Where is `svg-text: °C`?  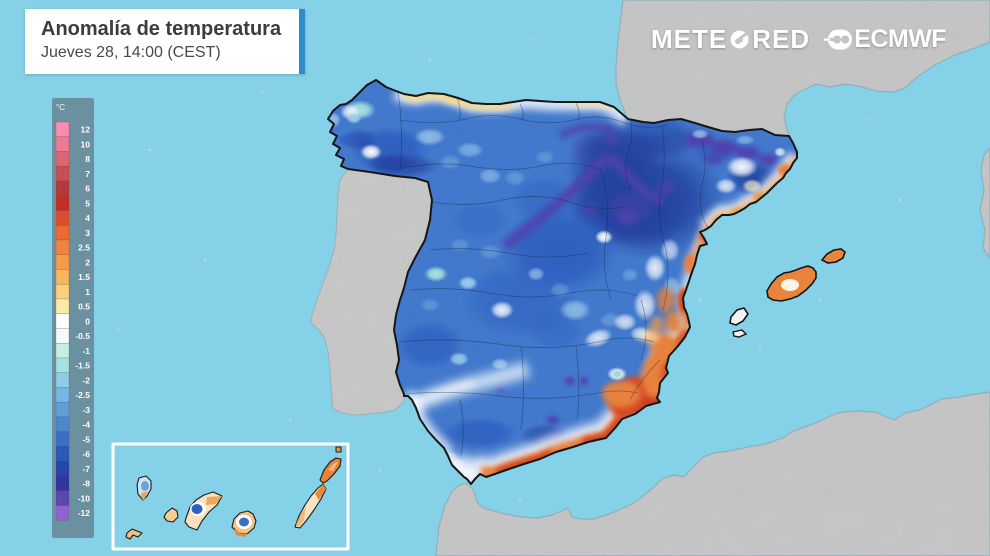
svg-text: °C is located at coordinates (60, 107).